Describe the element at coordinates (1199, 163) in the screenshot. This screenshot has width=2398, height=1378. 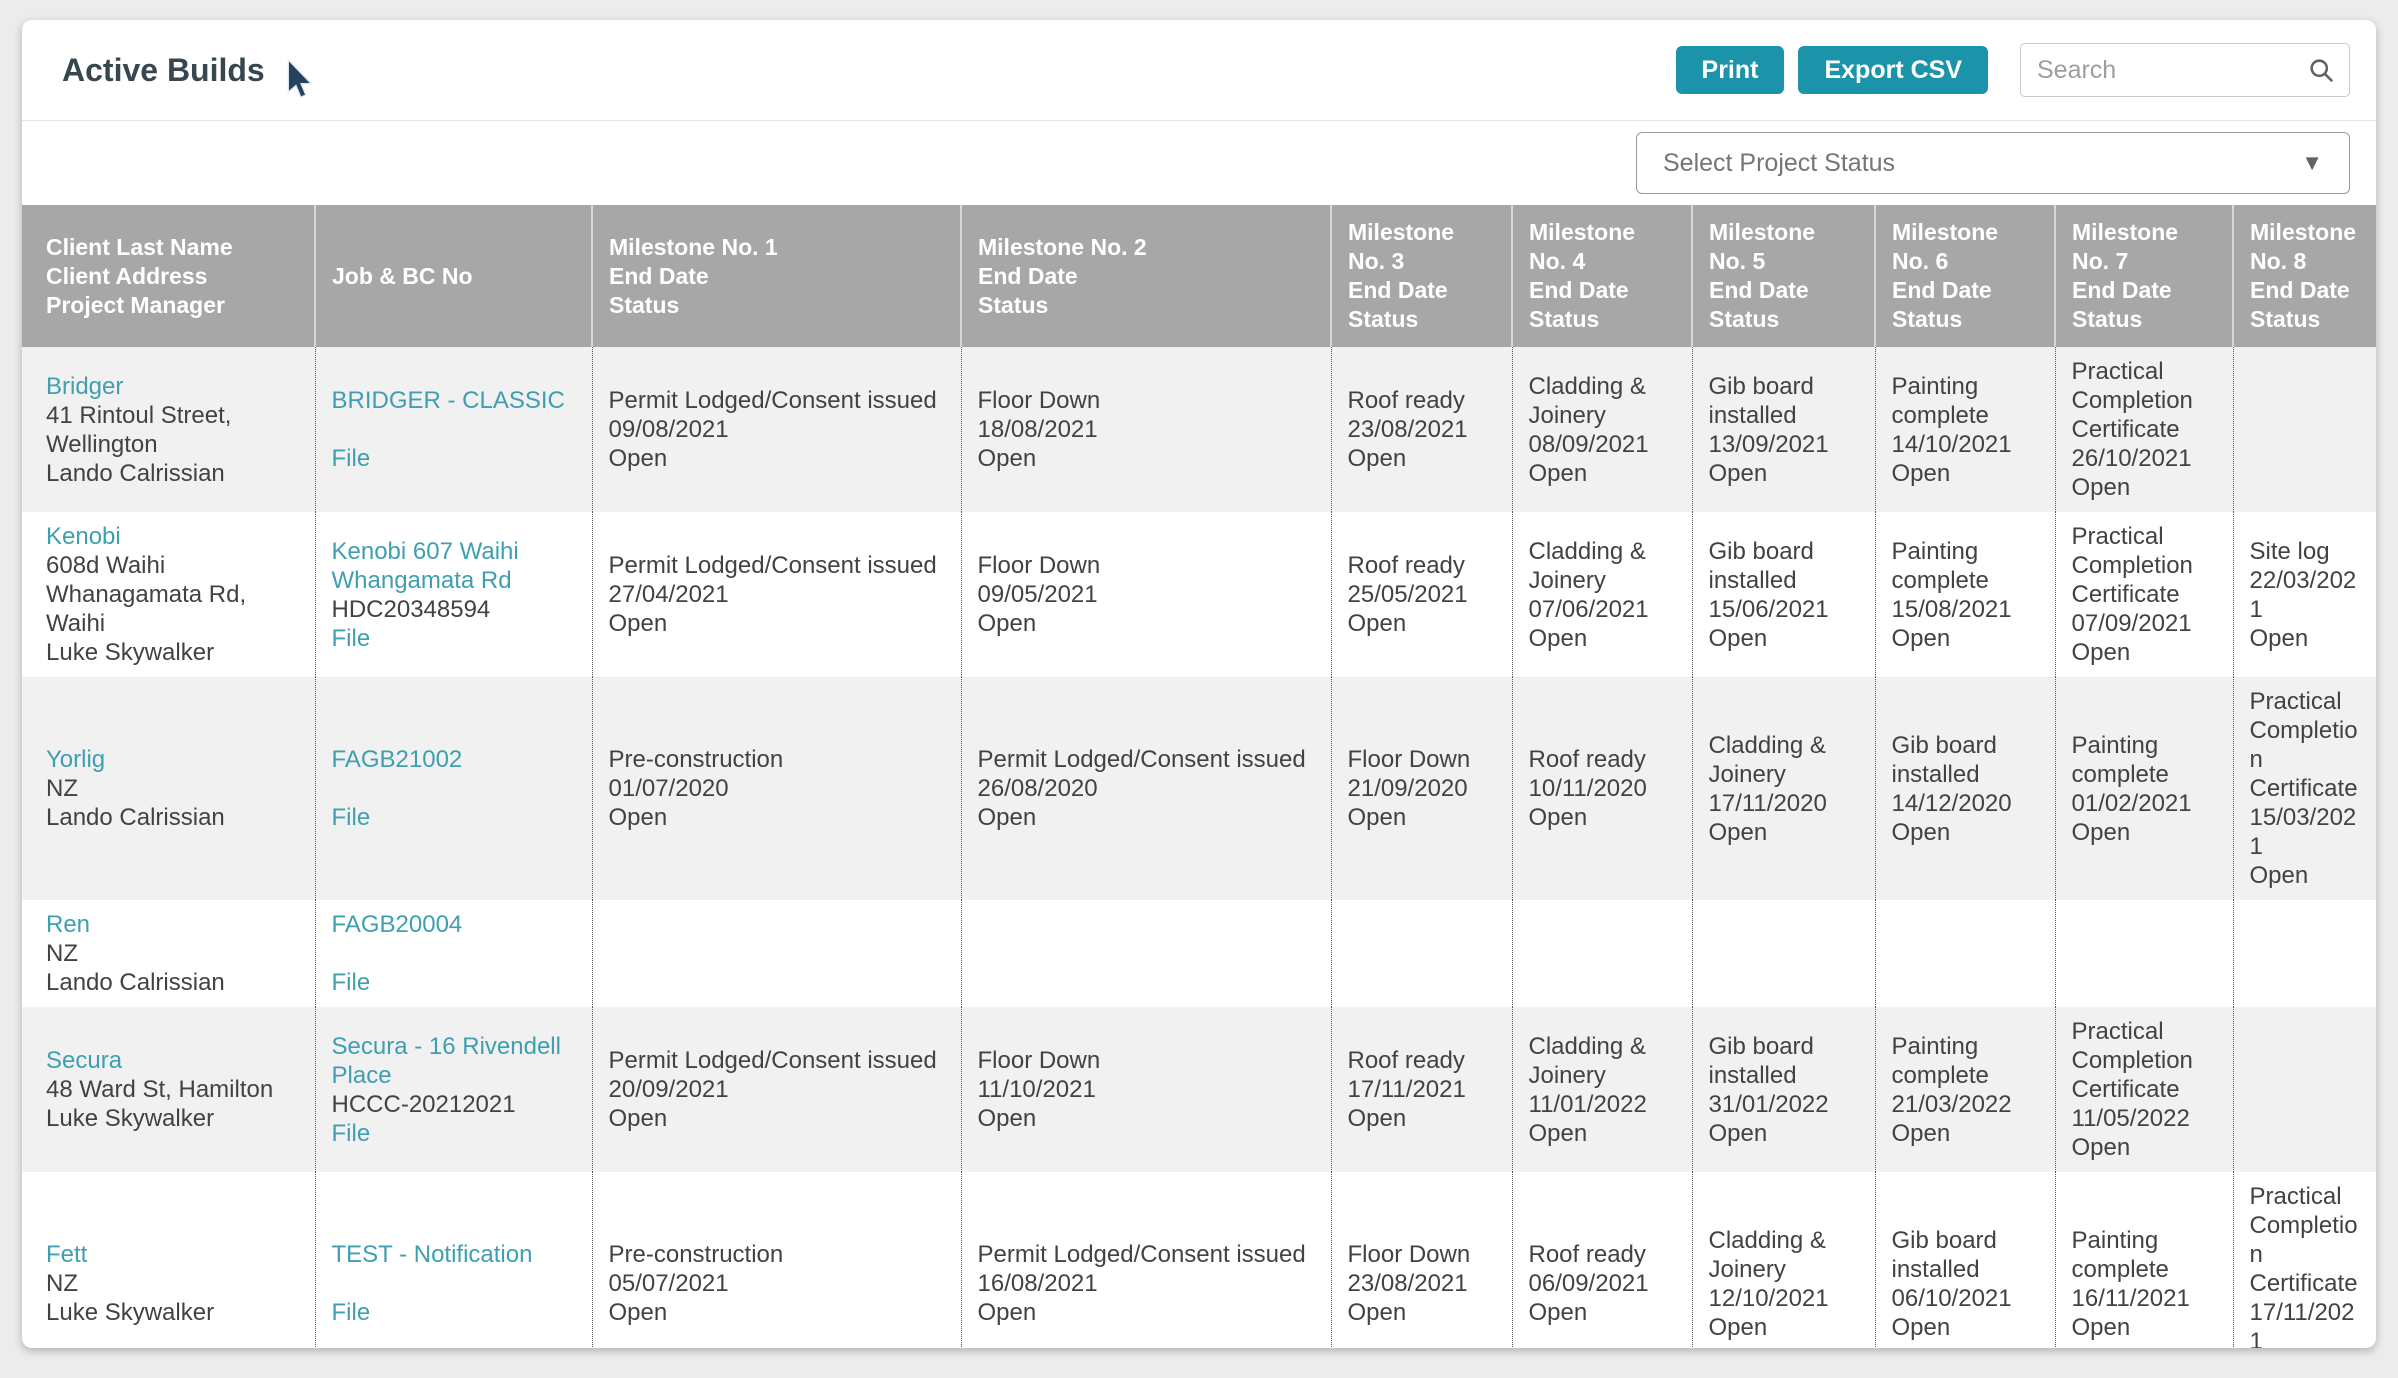
I see `filter-row: Select Project Status ▼` at that location.